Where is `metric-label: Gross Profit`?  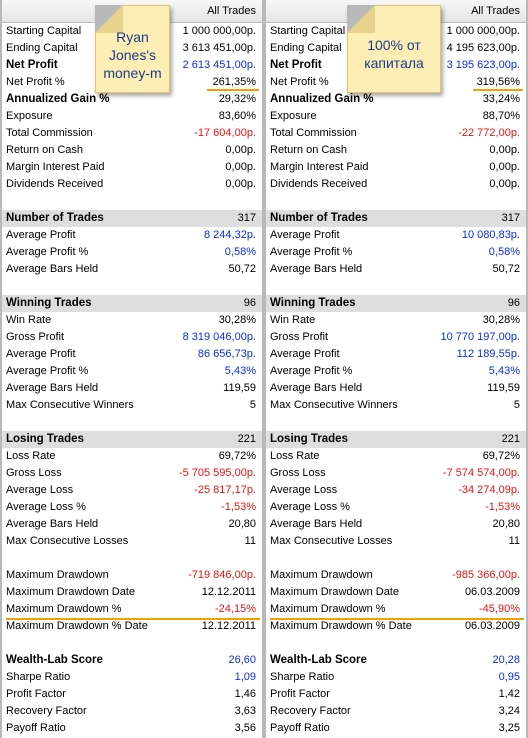
metric-label: Gross Profit is located at coordinates (35, 337).